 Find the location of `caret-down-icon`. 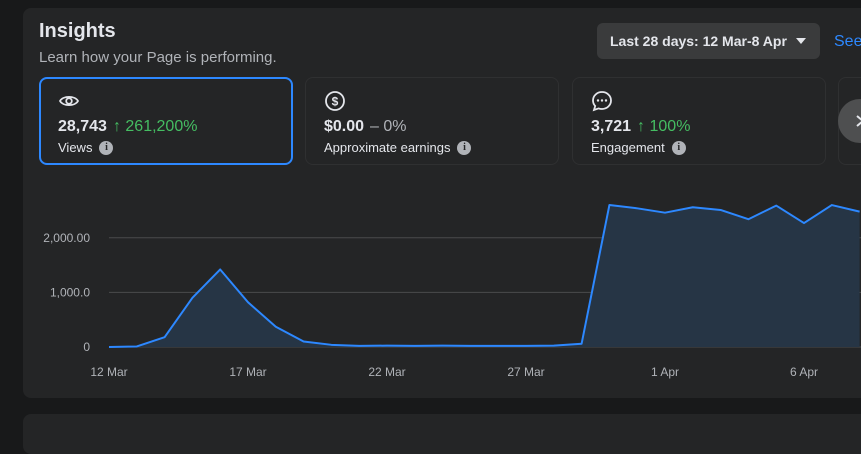

caret-down-icon is located at coordinates (800, 41).